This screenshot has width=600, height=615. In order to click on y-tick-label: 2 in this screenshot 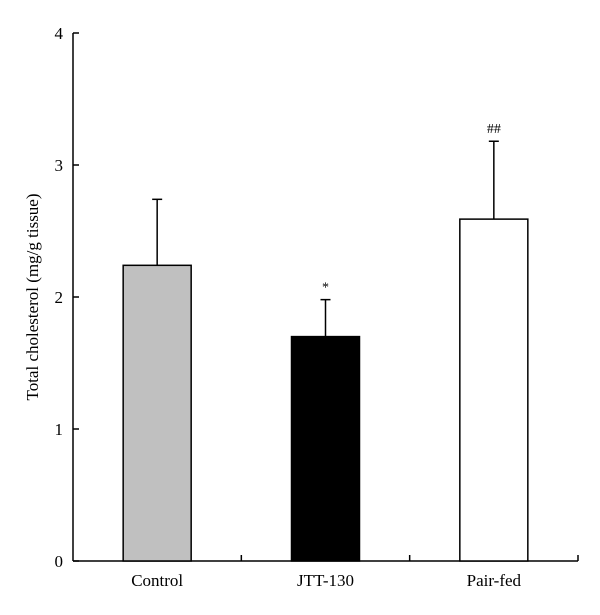, I will do `click(59, 297)`.